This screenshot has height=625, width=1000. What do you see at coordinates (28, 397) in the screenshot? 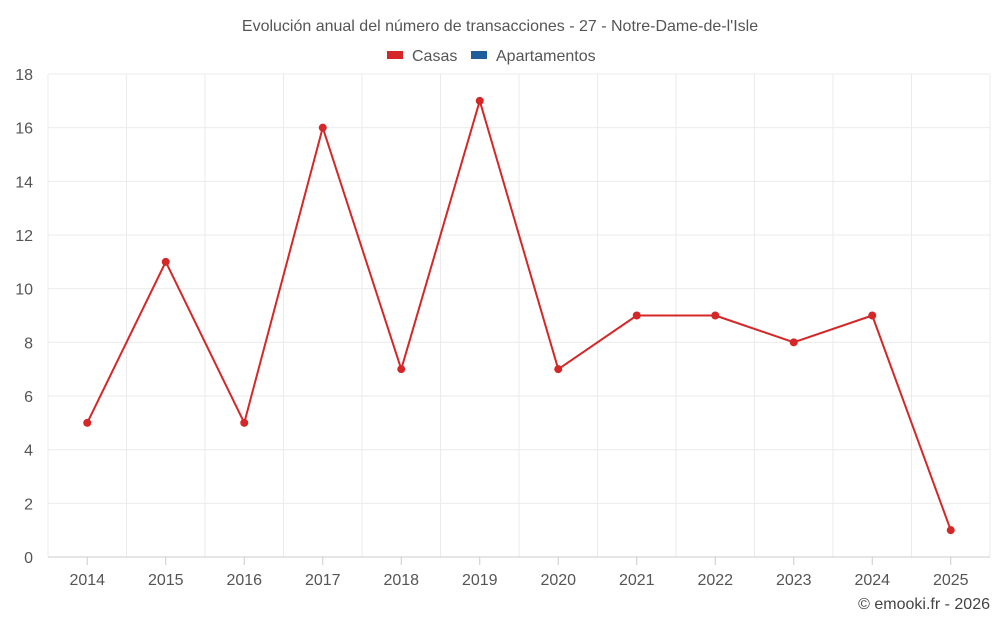
I see `y-tick-label: 6` at bounding box center [28, 397].